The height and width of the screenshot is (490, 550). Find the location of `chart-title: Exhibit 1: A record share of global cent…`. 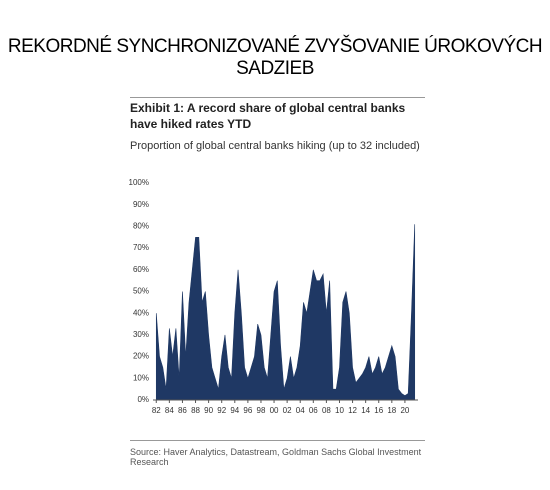

chart-title: Exhibit 1: A record share of global cent… is located at coordinates (268, 116).